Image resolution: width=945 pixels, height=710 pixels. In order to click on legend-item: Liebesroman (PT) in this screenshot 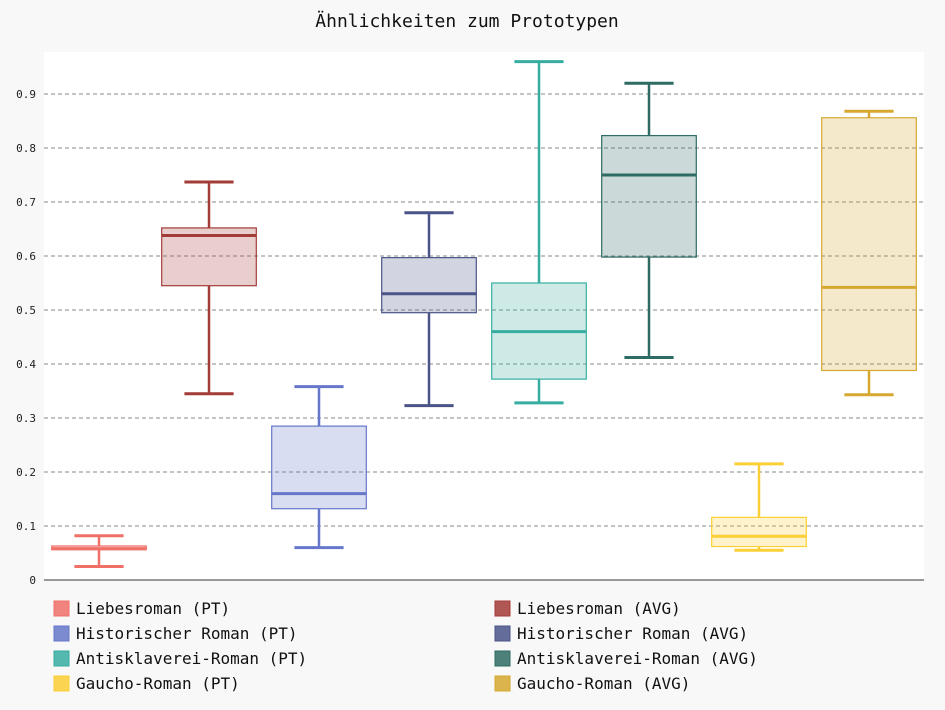, I will do `click(141, 608)`.